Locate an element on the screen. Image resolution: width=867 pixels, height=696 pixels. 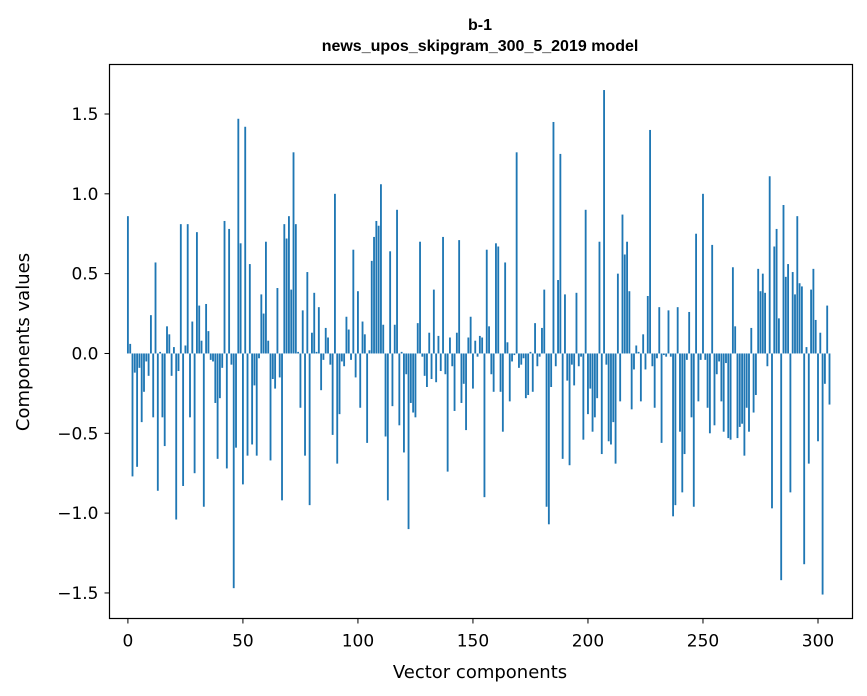
x-axis-ticks: 0 50 100 150 200 250 300 is located at coordinates (478, 635).